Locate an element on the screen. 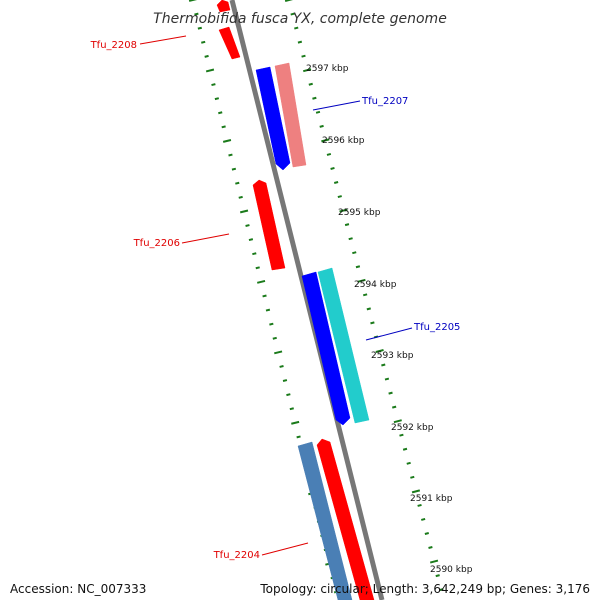 The width and height of the screenshot is (600, 600). gene-label-tfu-2206: Tfu_2206 is located at coordinates (156, 243).